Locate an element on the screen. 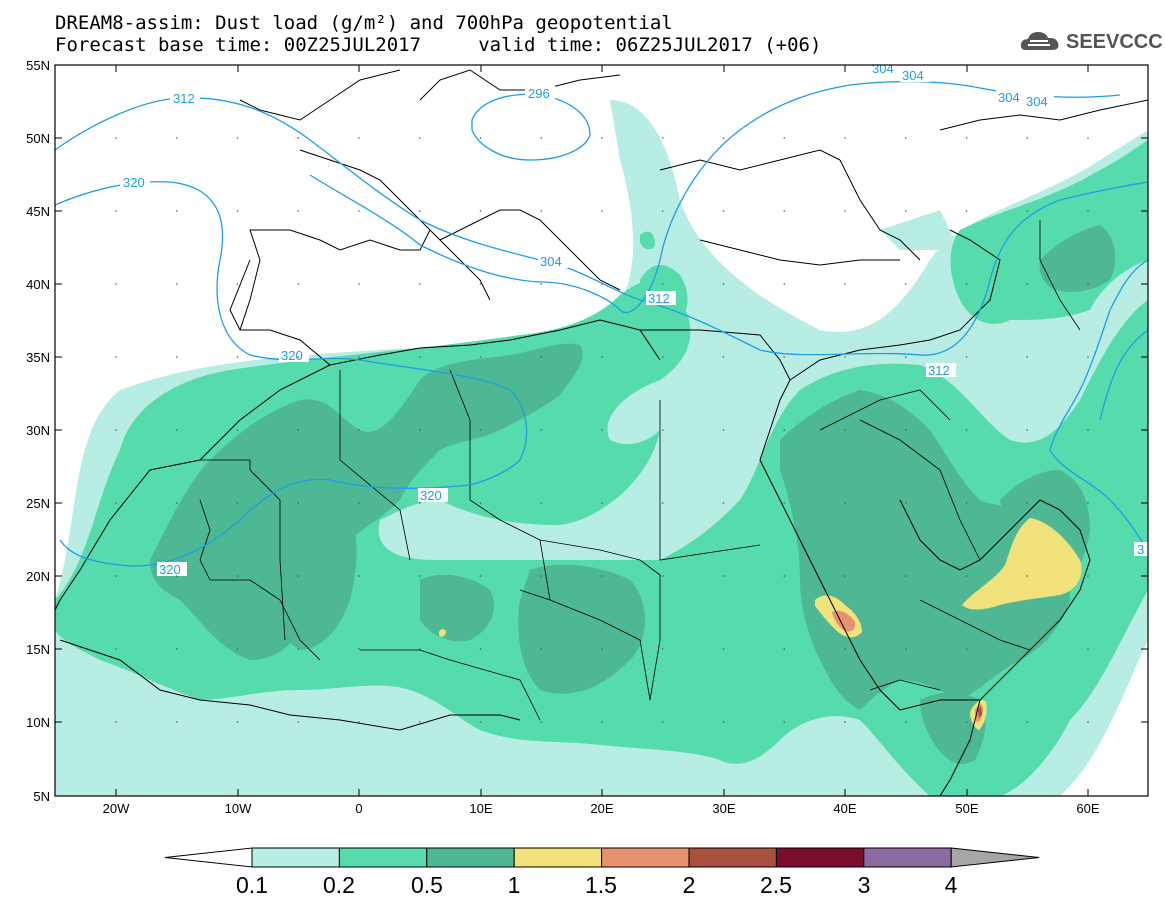 Image resolution: width=1165 pixels, height=907 pixels. lon-label: 20E is located at coordinates (601, 808).